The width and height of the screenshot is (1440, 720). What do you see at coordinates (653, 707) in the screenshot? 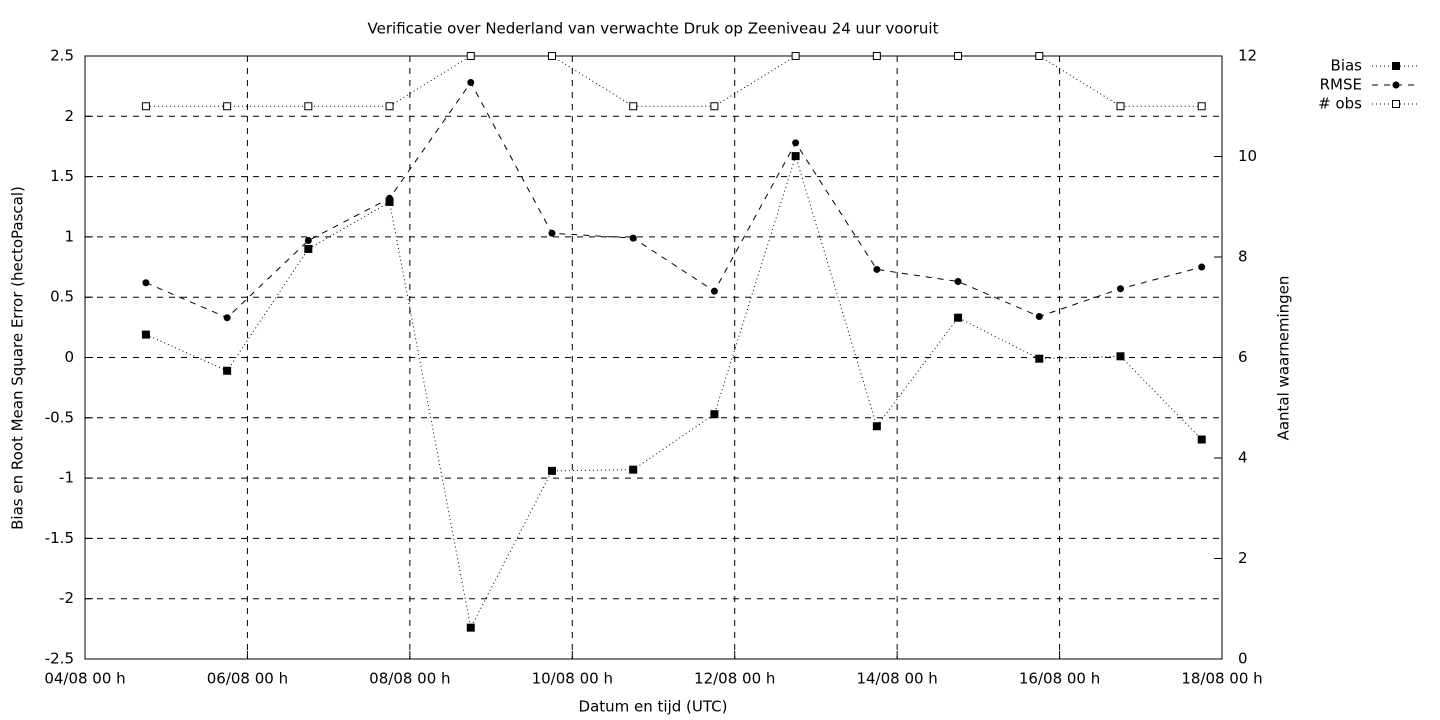
I see `x-axis-label: Datum en tijd (UTC)` at bounding box center [653, 707].